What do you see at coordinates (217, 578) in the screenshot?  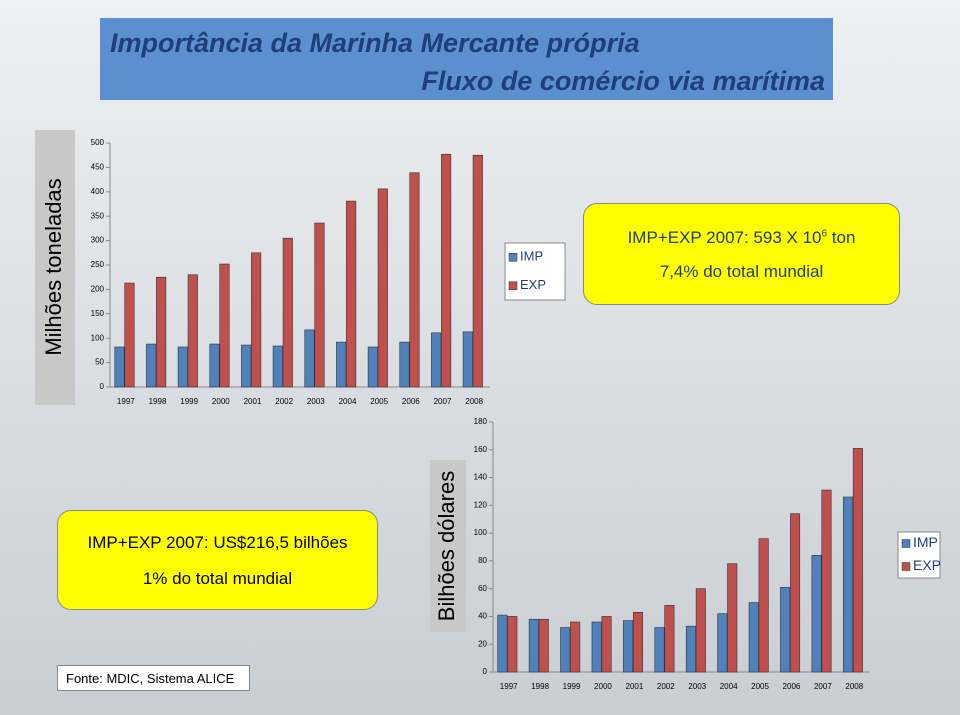 I see `callout-text: 1% do total mundial` at bounding box center [217, 578].